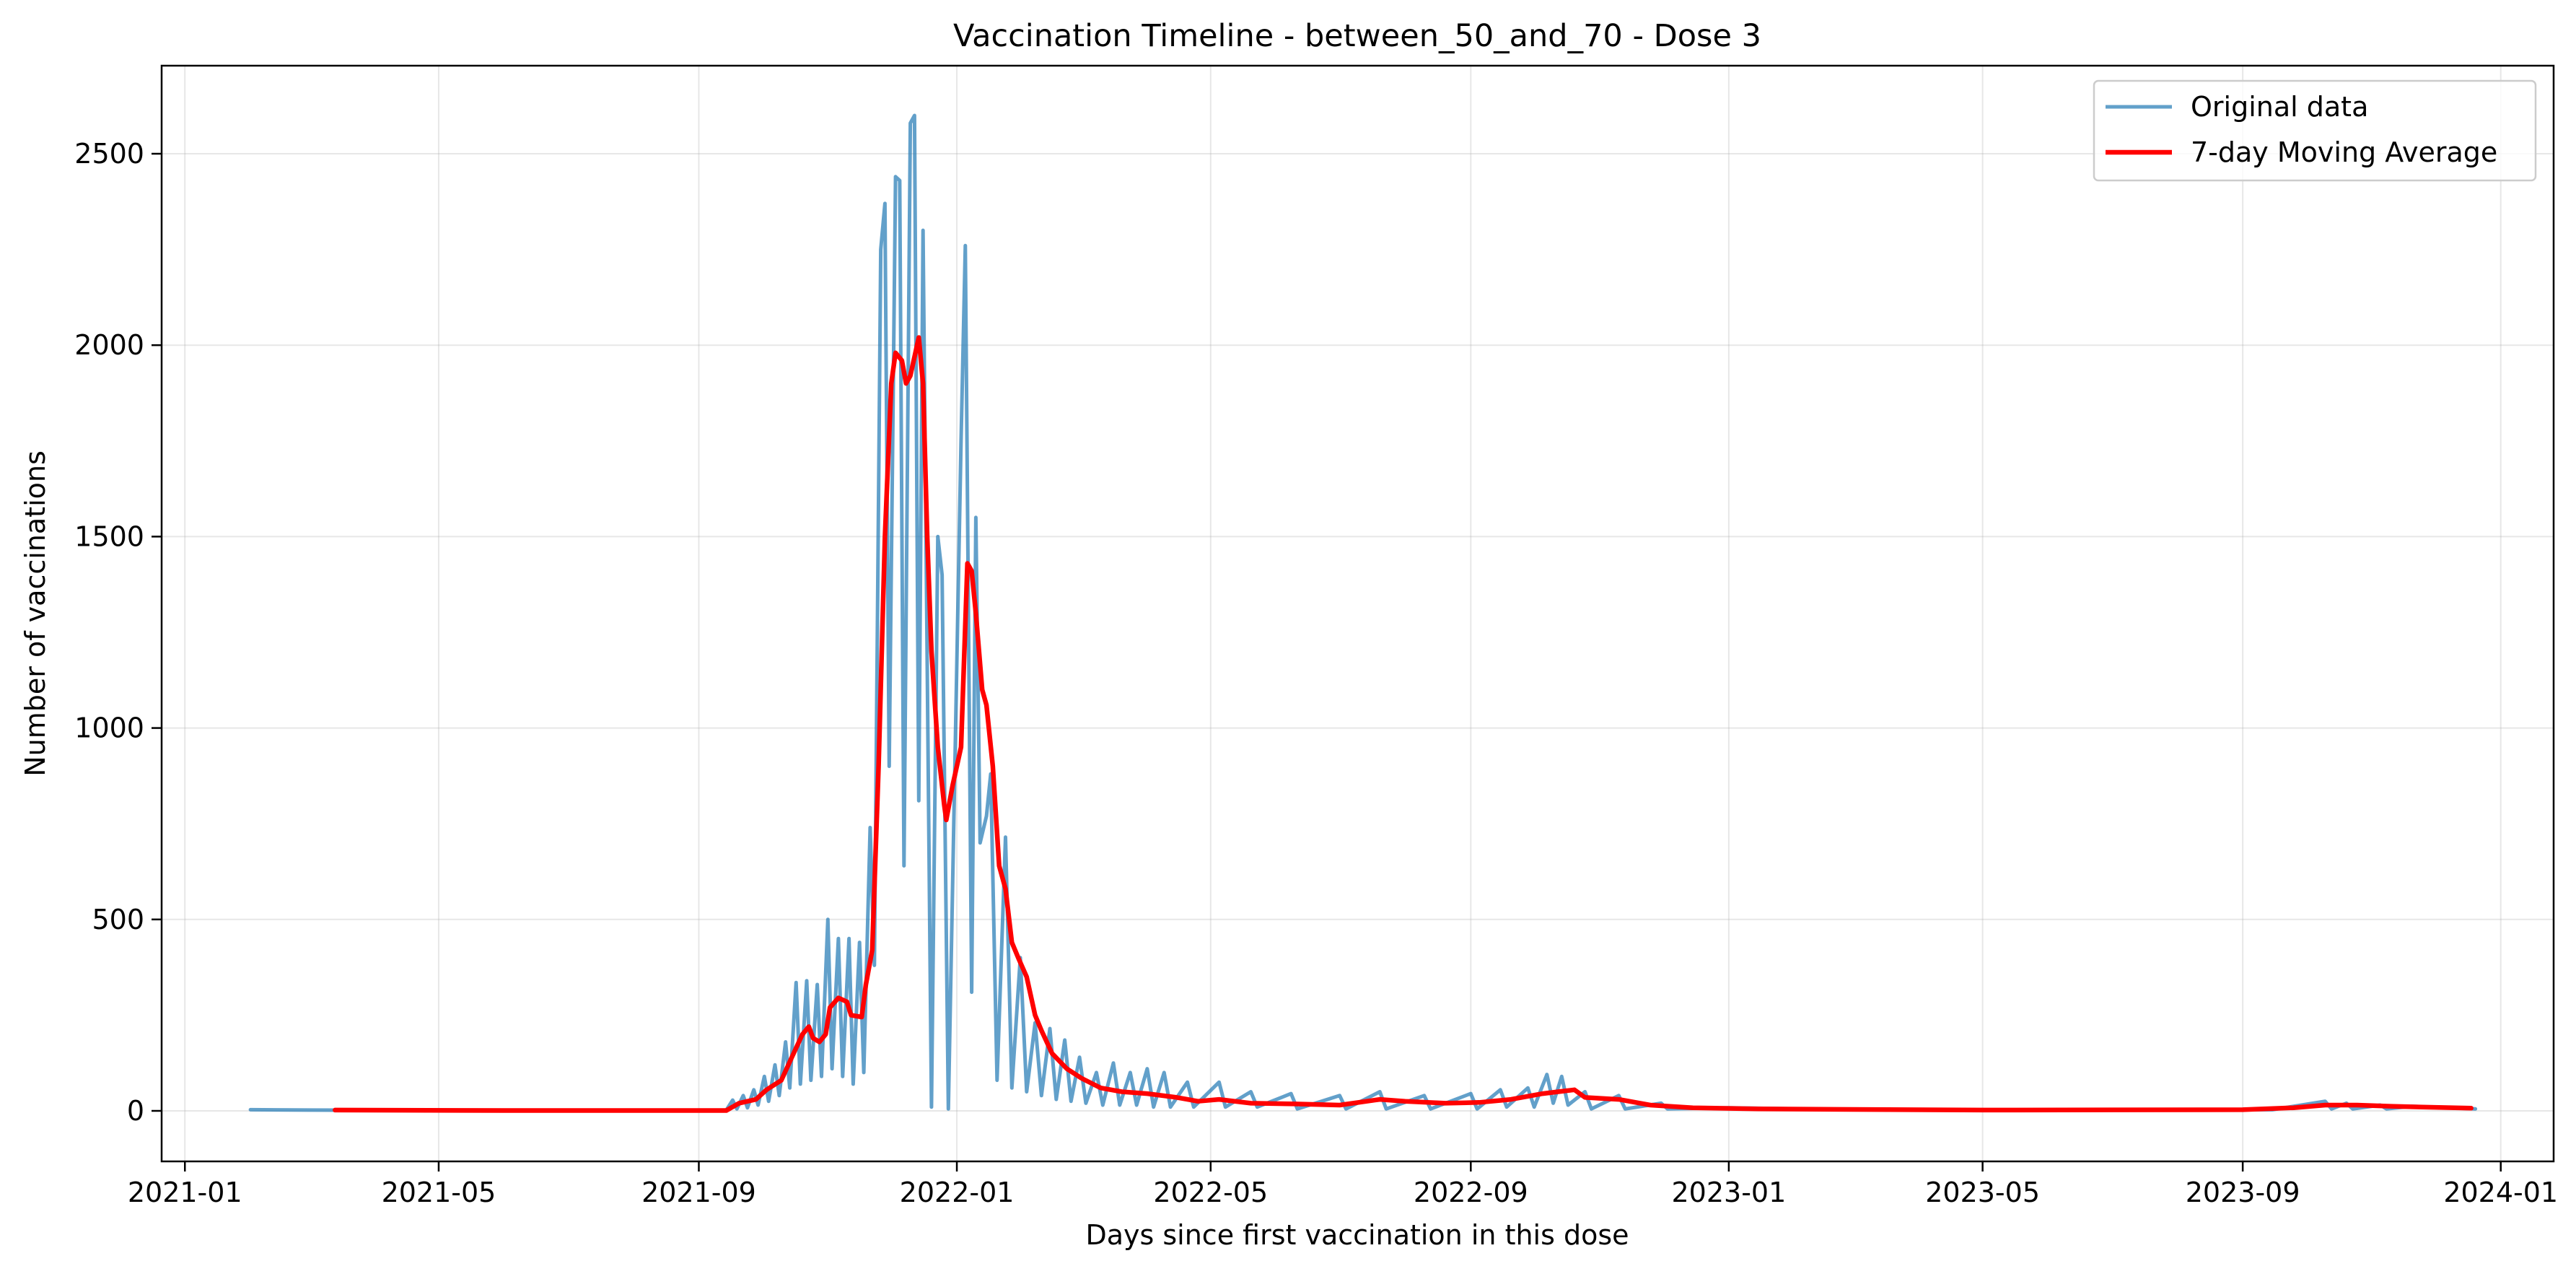 The height and width of the screenshot is (1274, 2576). I want to click on y-axis: 0 500 1000 1500 2000 2500, so click(118, 632).